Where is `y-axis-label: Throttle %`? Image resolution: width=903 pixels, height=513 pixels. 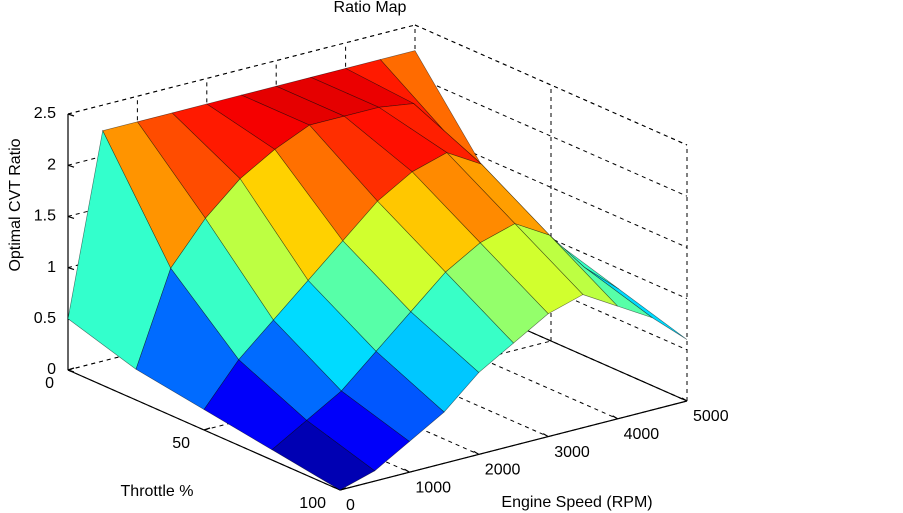
y-axis-label: Throttle % is located at coordinates (157, 491).